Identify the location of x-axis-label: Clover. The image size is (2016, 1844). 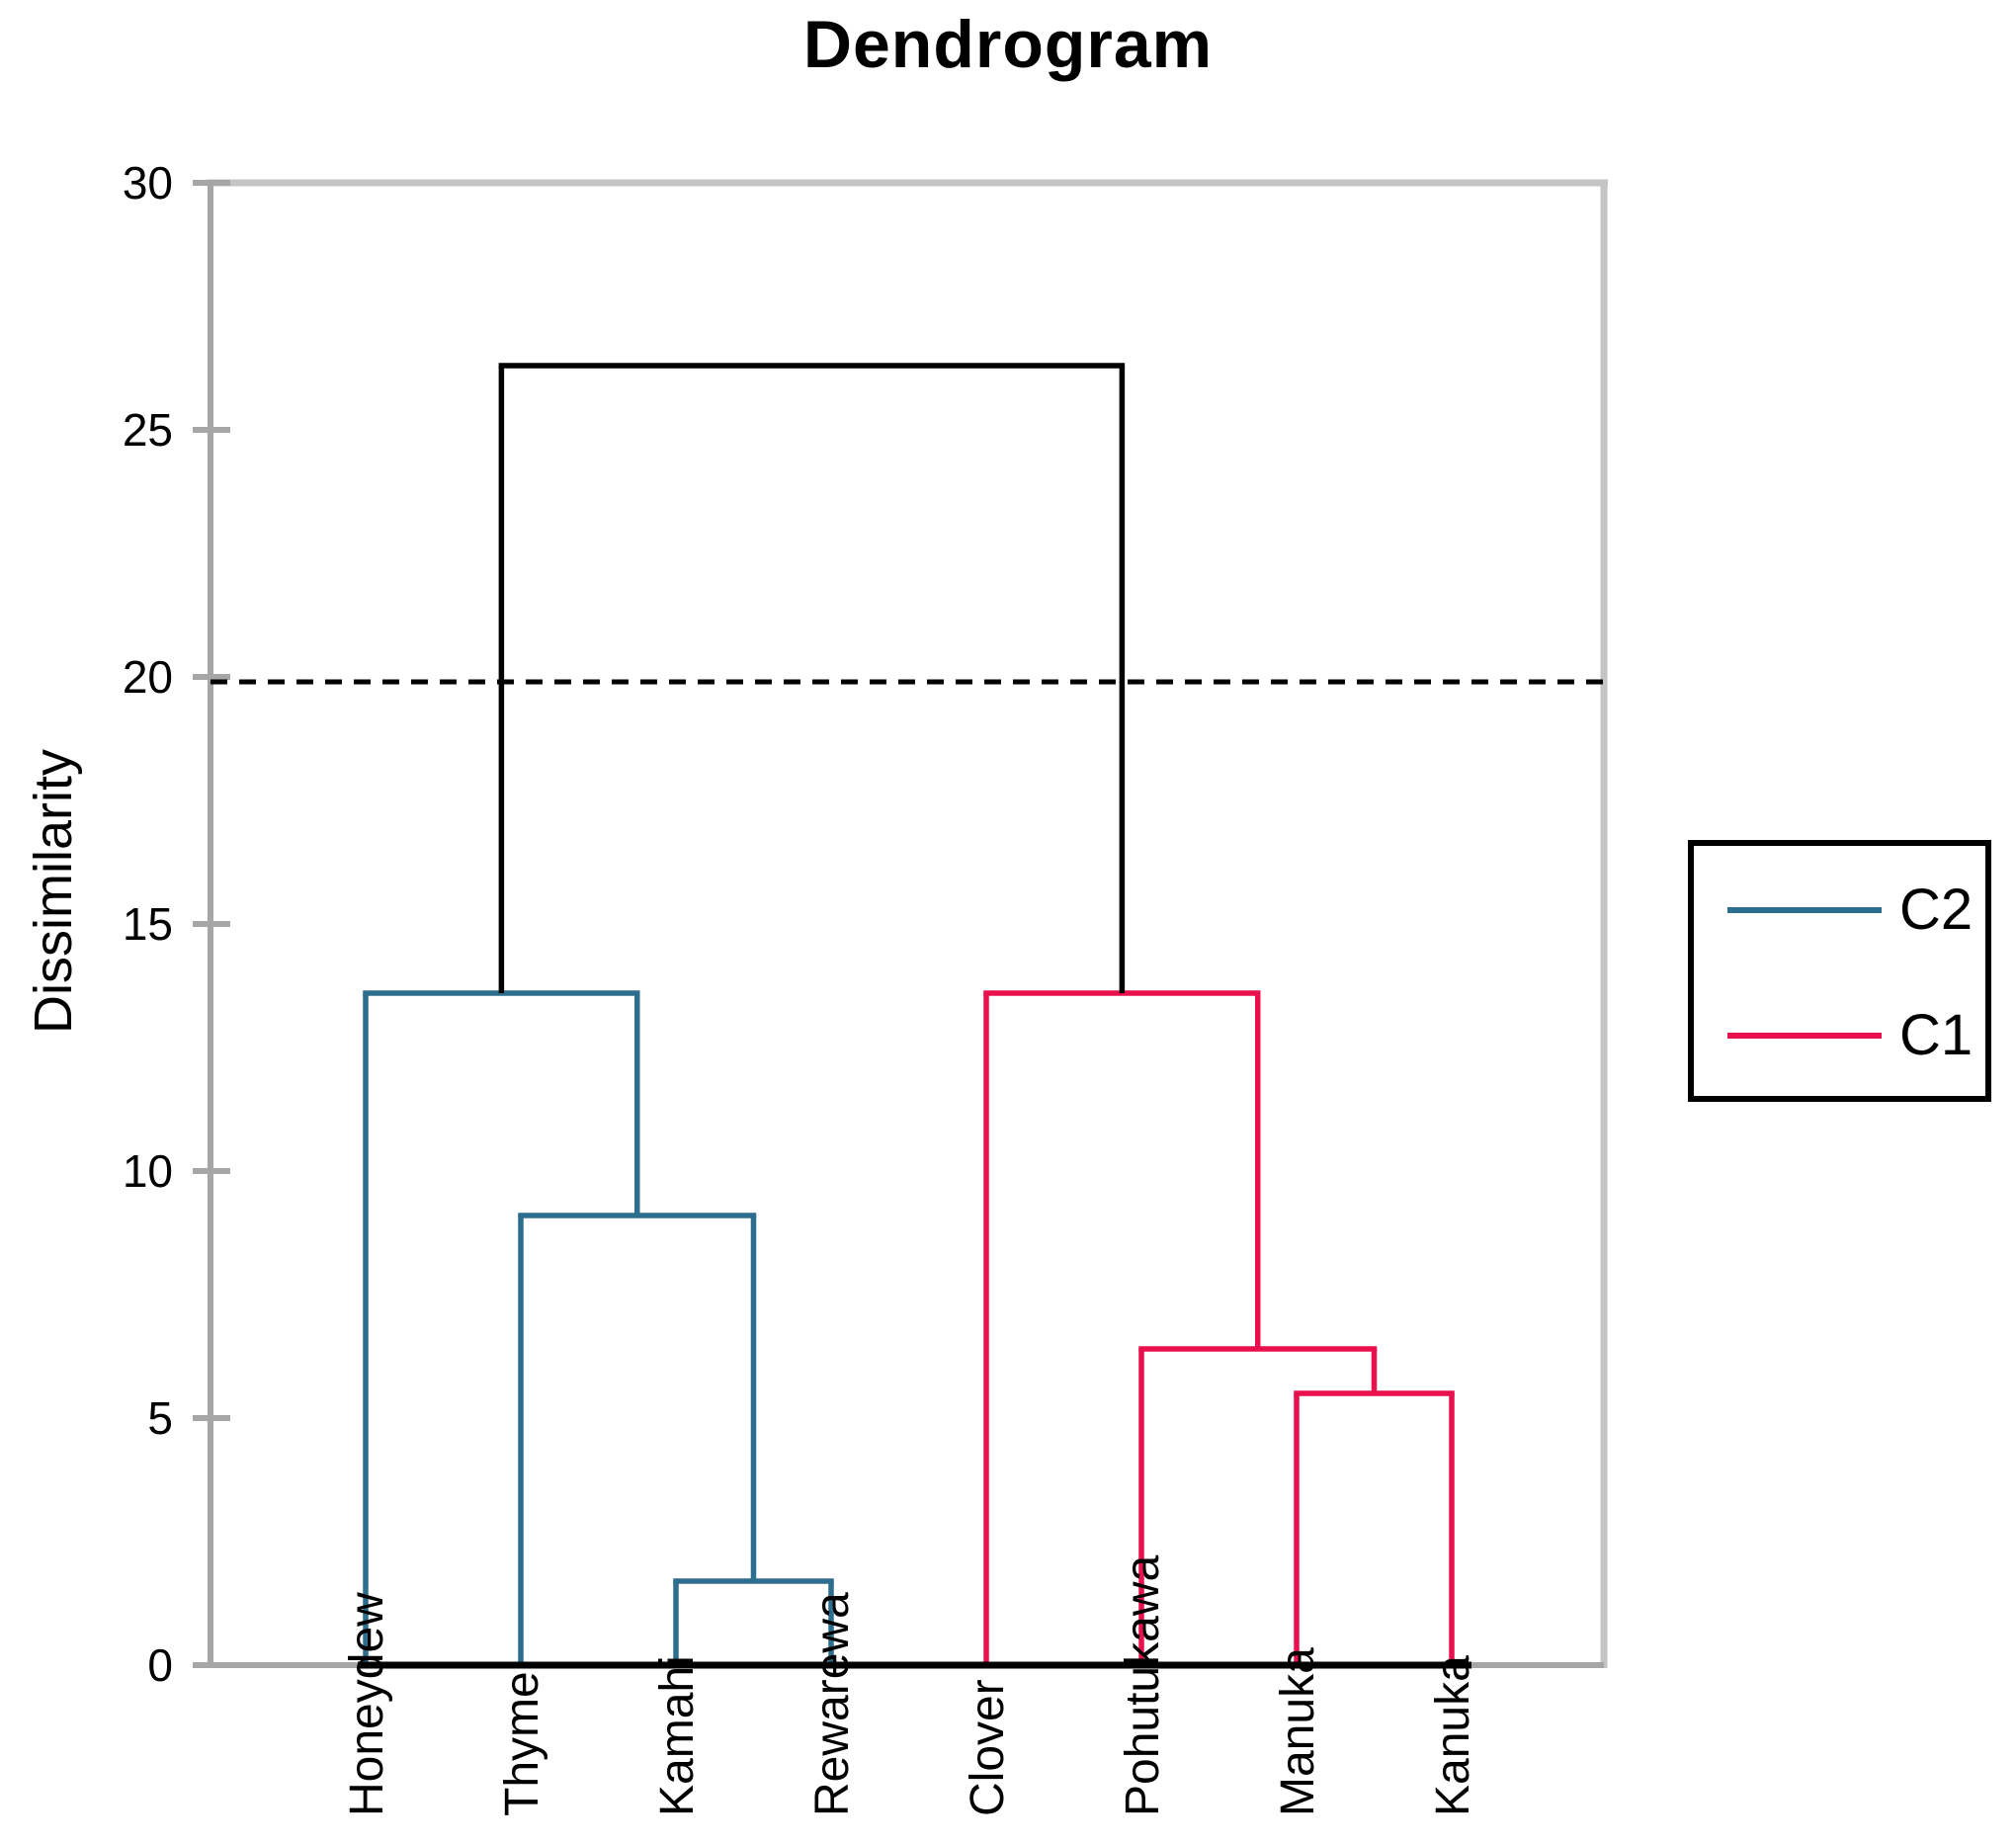
(988, 1747).